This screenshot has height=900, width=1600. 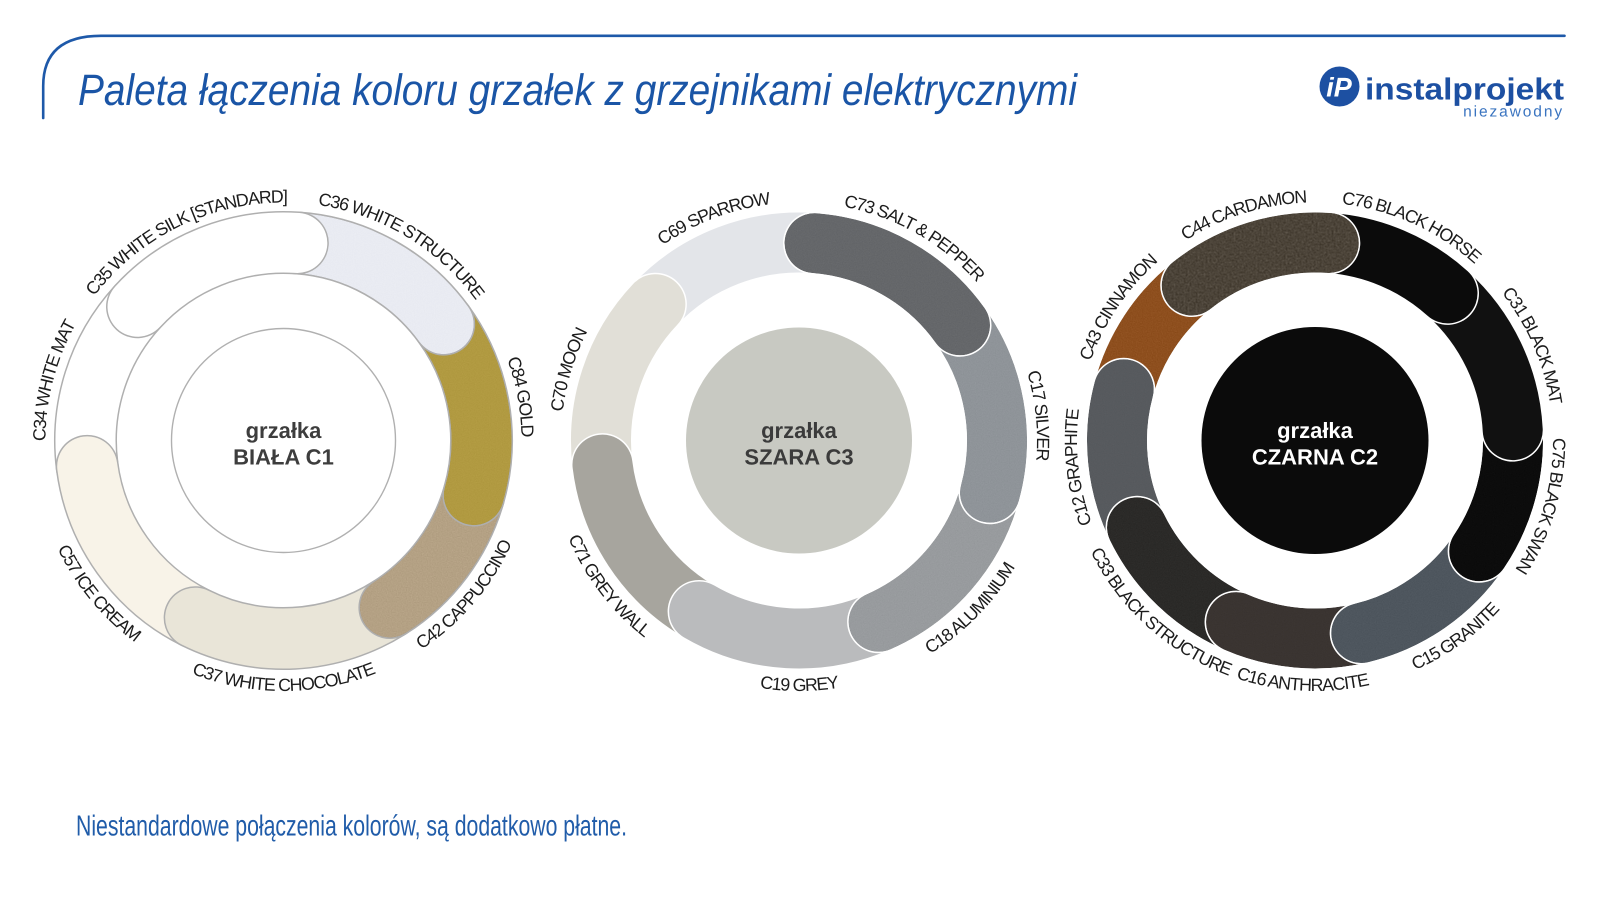 What do you see at coordinates (1464, 90) in the screenshot?
I see `svg-text: instalprojekt` at bounding box center [1464, 90].